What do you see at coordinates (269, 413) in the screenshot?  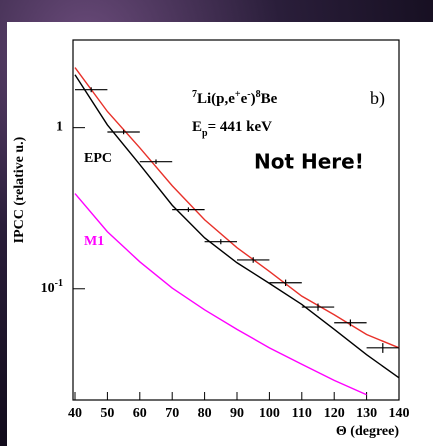 I see `x-tick-label: 100` at bounding box center [269, 413].